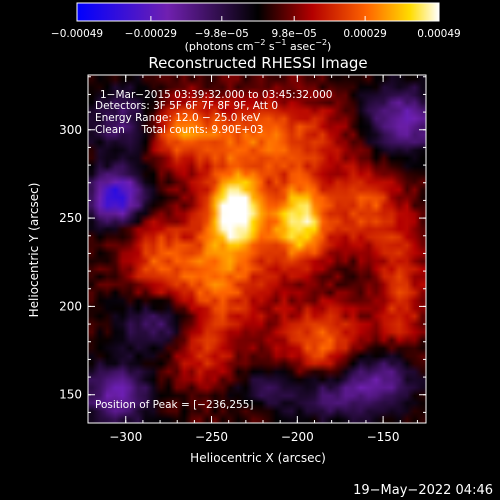 The image size is (500, 500). What do you see at coordinates (125, 437) in the screenshot?
I see `x-tick-label-0: −300` at bounding box center [125, 437].